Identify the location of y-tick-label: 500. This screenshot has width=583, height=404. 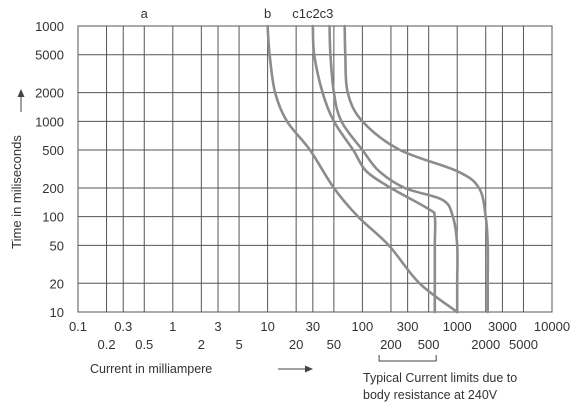
(53, 150).